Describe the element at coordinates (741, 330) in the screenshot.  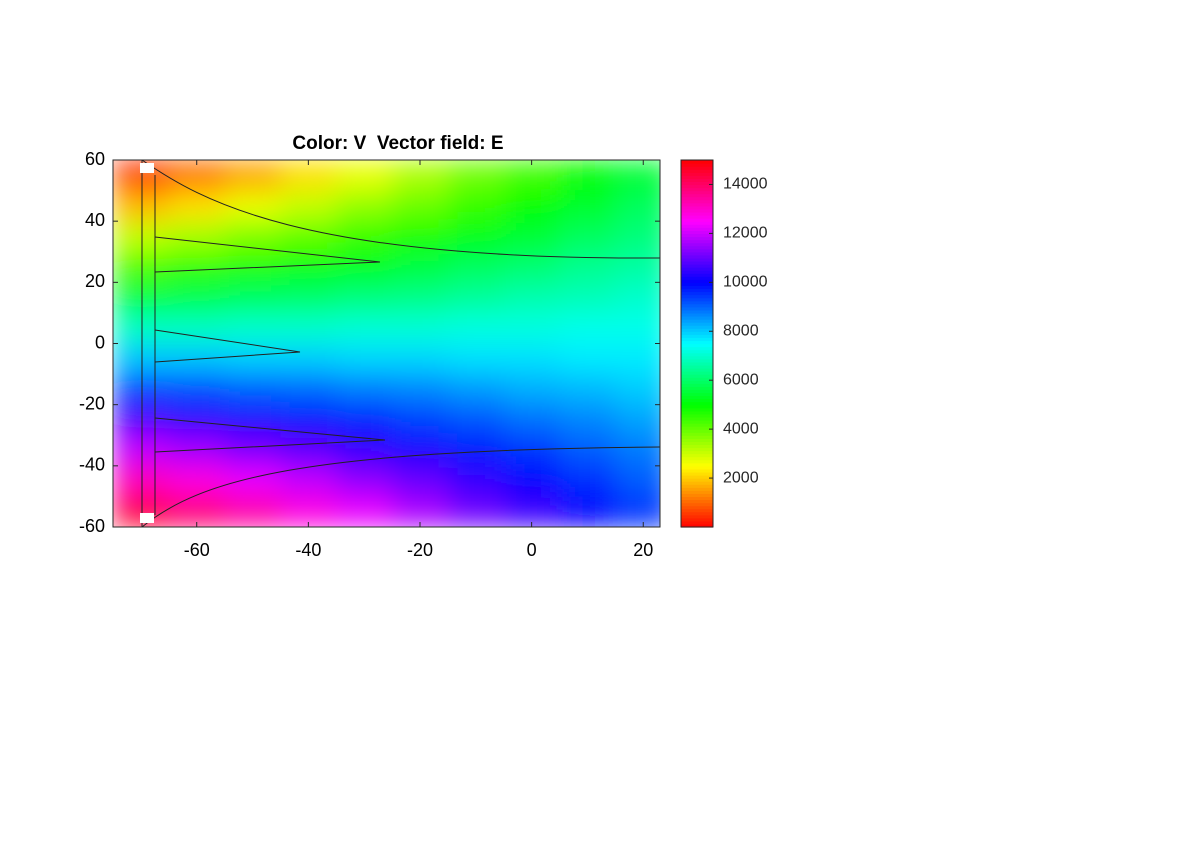
I see `colorbar-tick-label: 8000` at that location.